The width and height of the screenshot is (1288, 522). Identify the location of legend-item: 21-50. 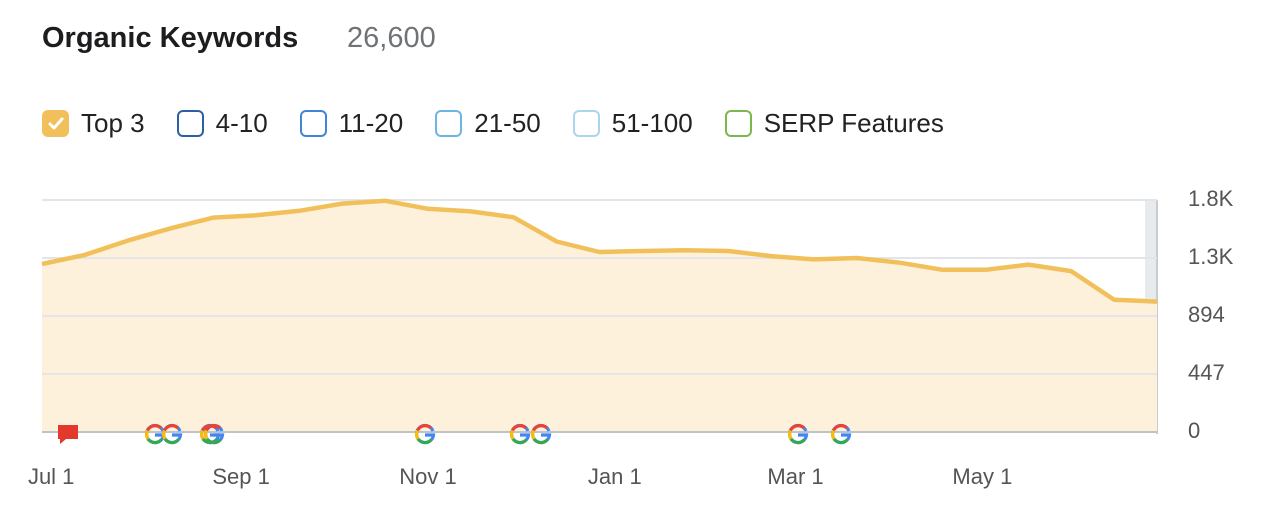
(488, 123).